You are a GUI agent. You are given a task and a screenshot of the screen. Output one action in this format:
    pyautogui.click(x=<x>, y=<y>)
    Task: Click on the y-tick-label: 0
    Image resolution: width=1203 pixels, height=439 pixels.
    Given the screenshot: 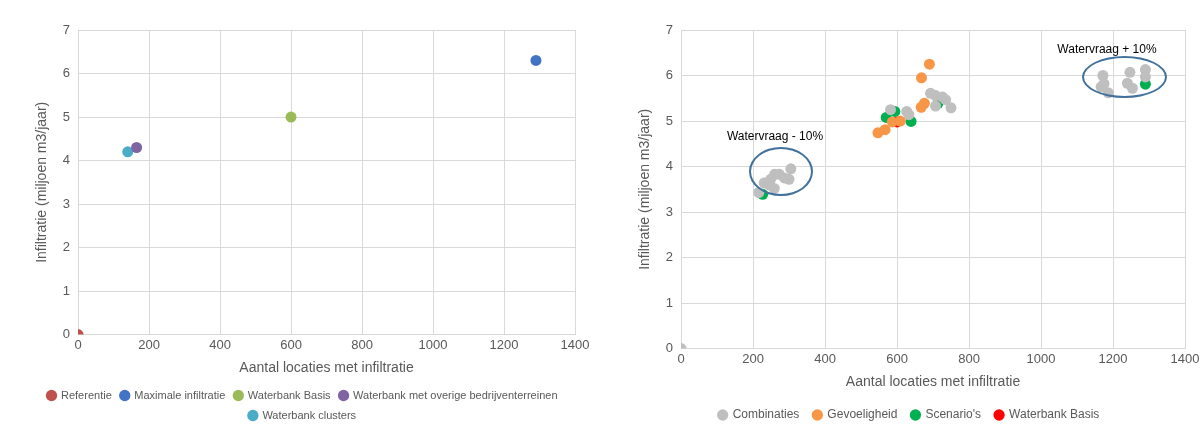 What is the action you would take?
    pyautogui.click(x=66, y=334)
    